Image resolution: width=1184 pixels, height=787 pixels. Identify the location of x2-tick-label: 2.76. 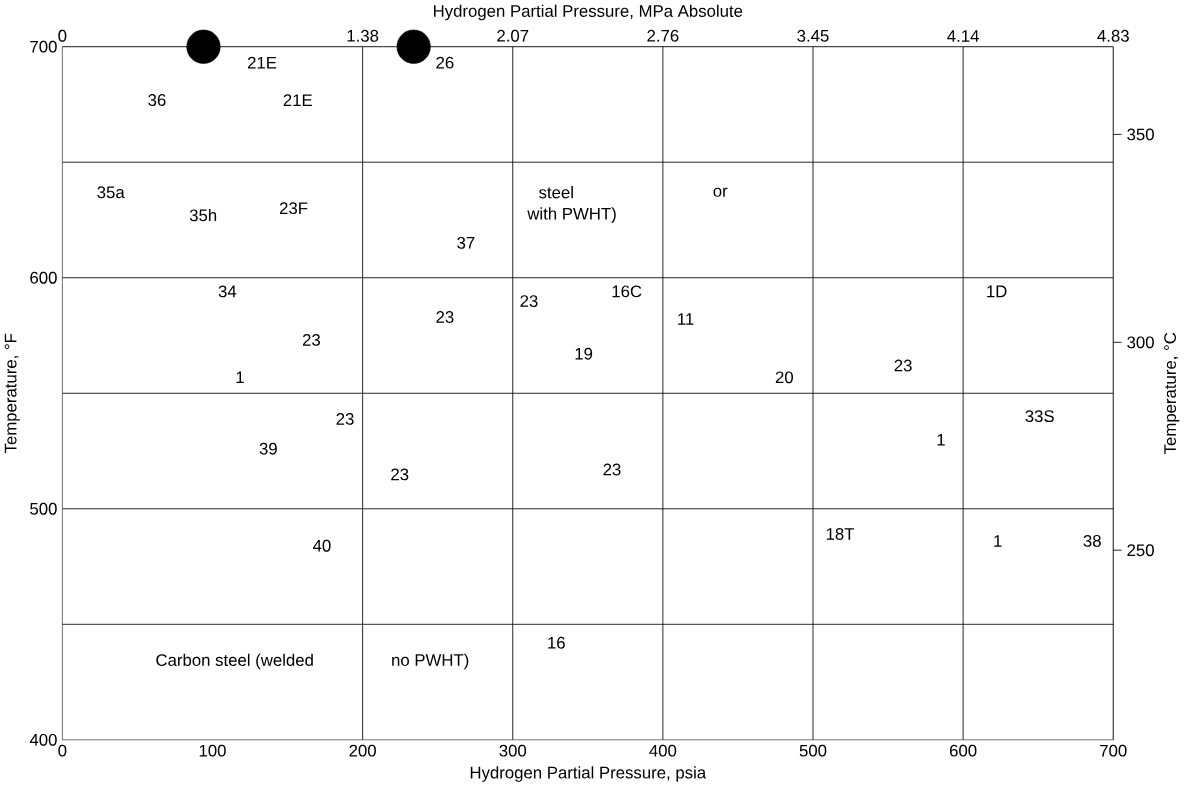
(663, 36).